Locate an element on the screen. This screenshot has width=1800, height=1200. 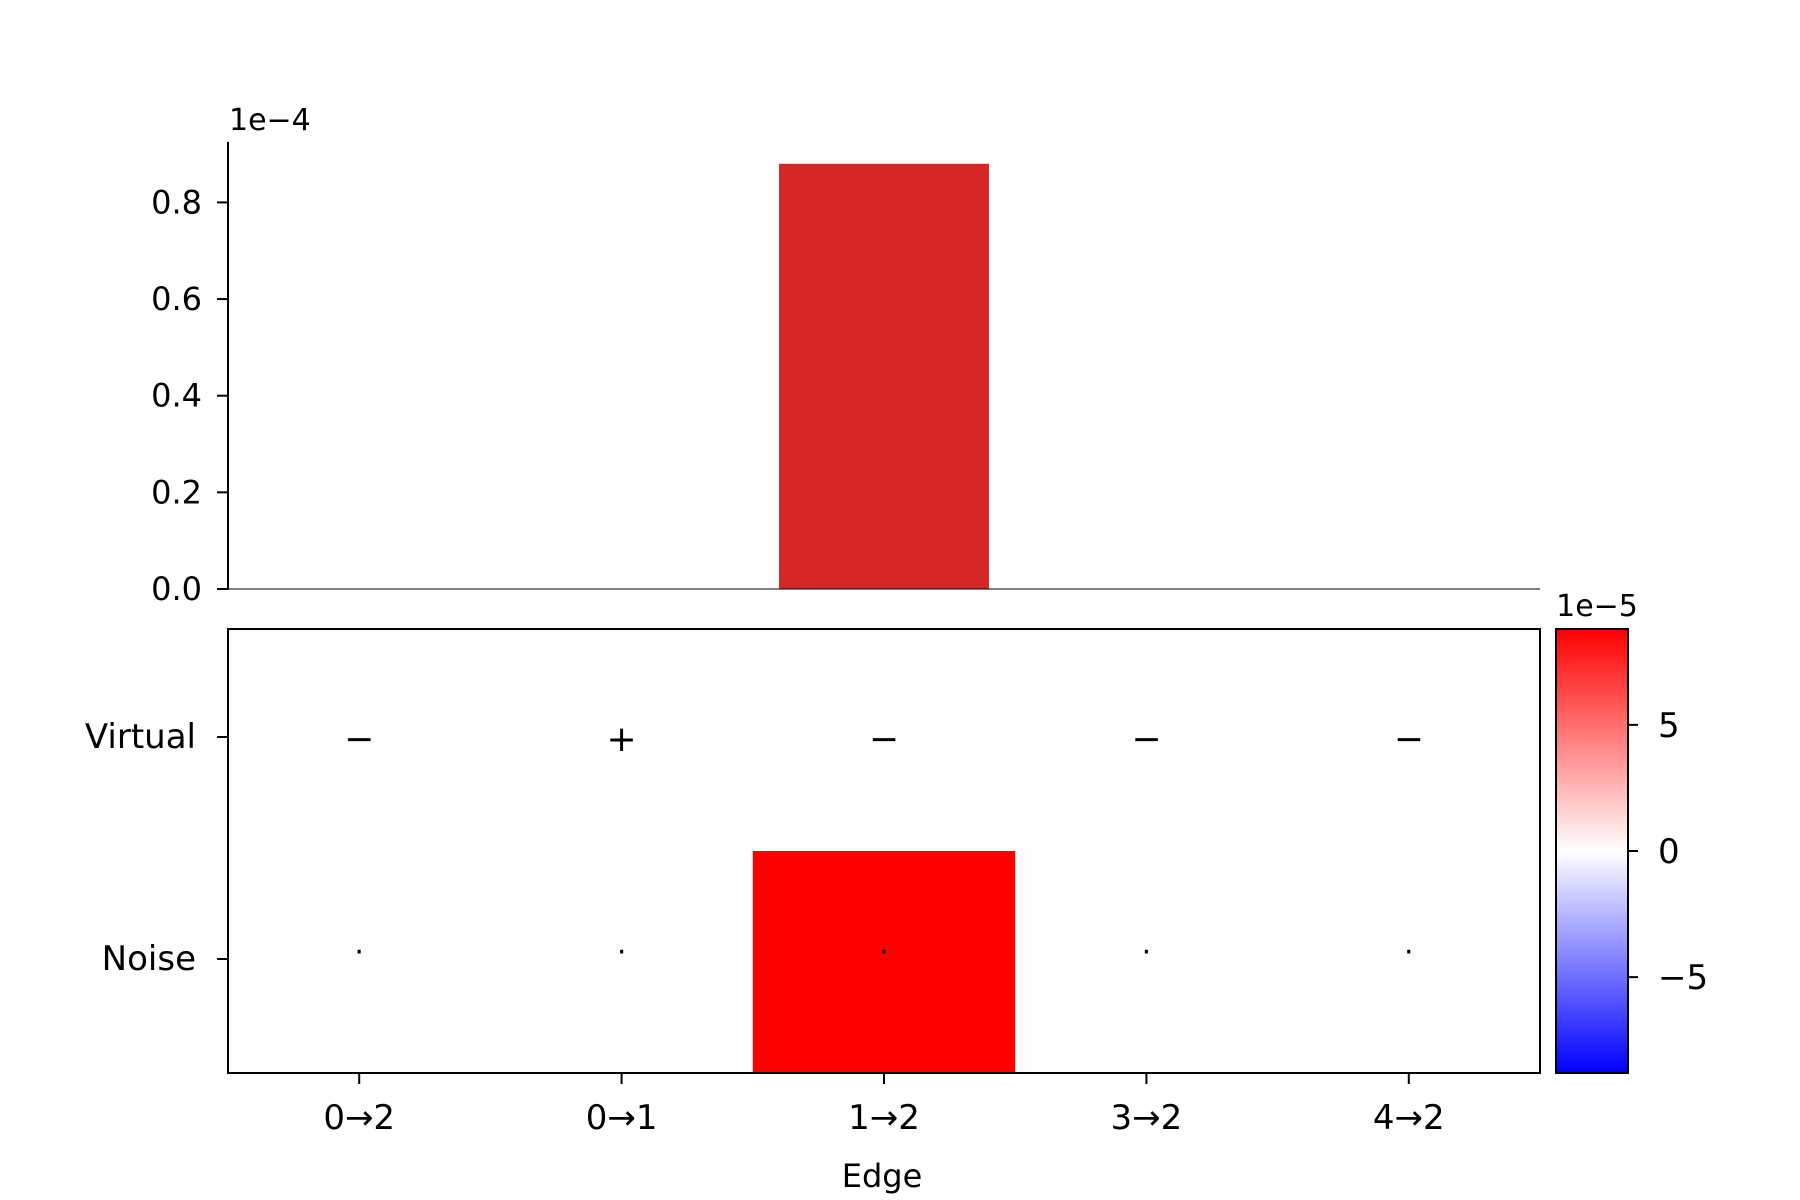
bar-y-ticks: 0.0 0.2 0.4 0.6 0.8 is located at coordinates (189, 395).